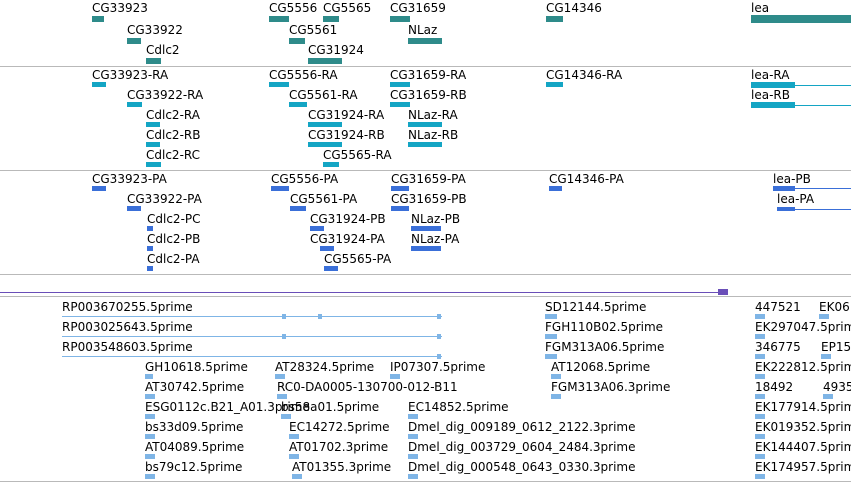 This screenshot has width=851, height=482. What do you see at coordinates (342, 467) in the screenshot?
I see `est-label: AT01355.3prime` at bounding box center [342, 467].